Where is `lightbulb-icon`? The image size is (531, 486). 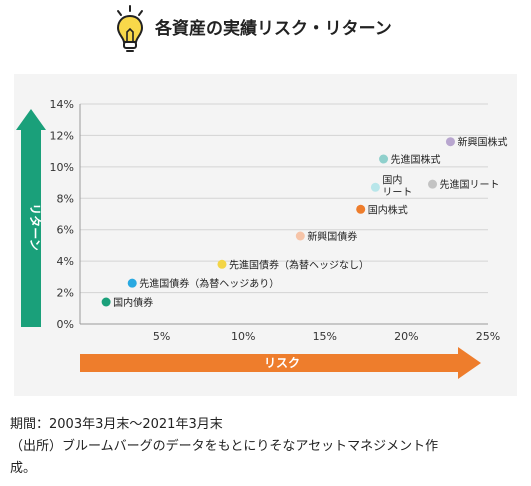 lightbulb-icon is located at coordinates (130, 28).